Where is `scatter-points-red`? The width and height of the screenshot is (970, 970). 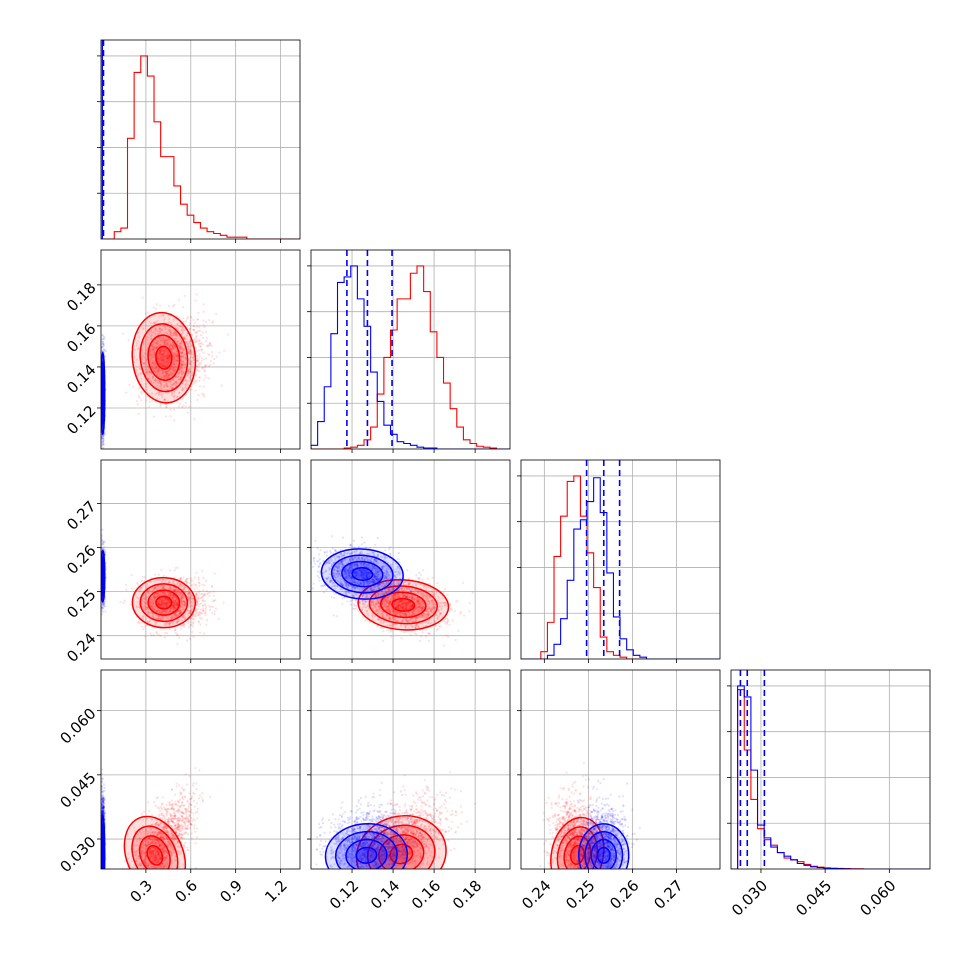
scatter-points-red is located at coordinates (175, 357).